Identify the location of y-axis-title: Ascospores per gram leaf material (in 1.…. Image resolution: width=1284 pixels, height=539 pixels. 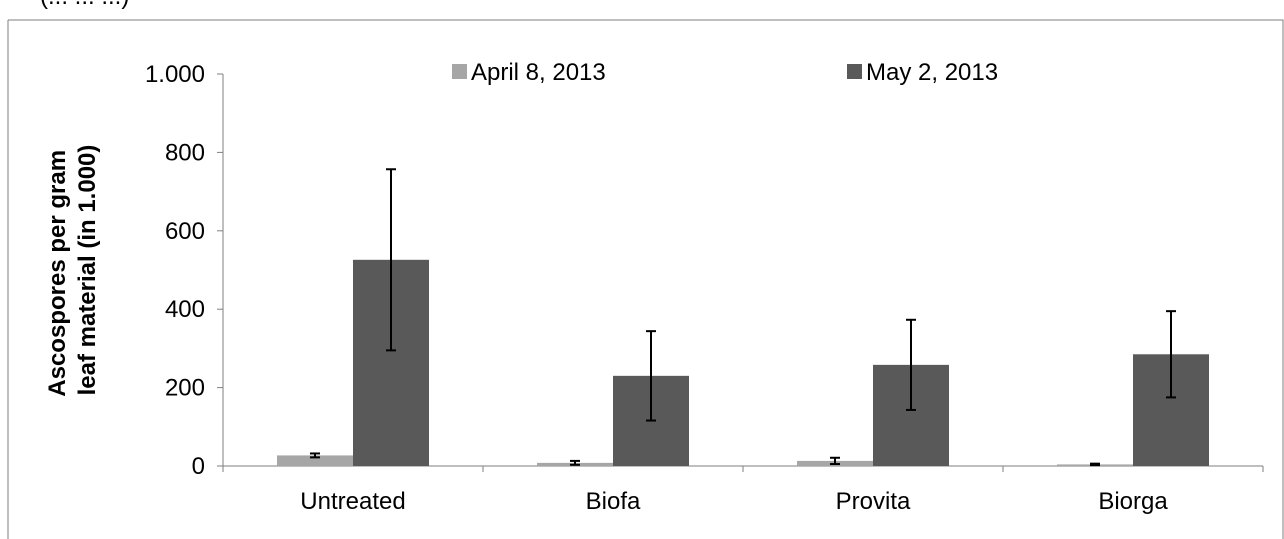
(72, 269).